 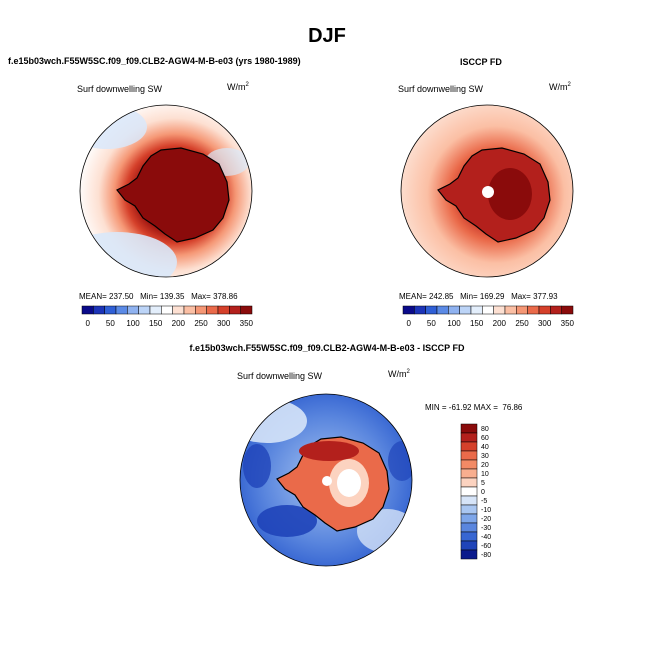 I want to click on obs-panel-label: ISCCP FD, so click(x=481, y=62).